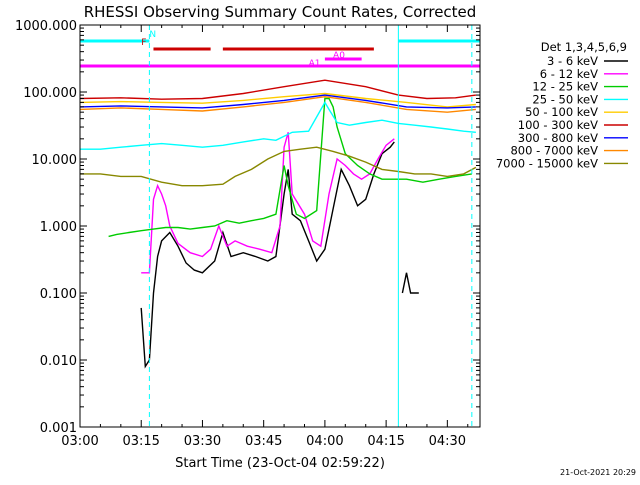 The height and width of the screenshot is (485, 640). Describe the element at coordinates (46, 26) in the screenshot. I see `y-tick-label: 1000.000` at that location.